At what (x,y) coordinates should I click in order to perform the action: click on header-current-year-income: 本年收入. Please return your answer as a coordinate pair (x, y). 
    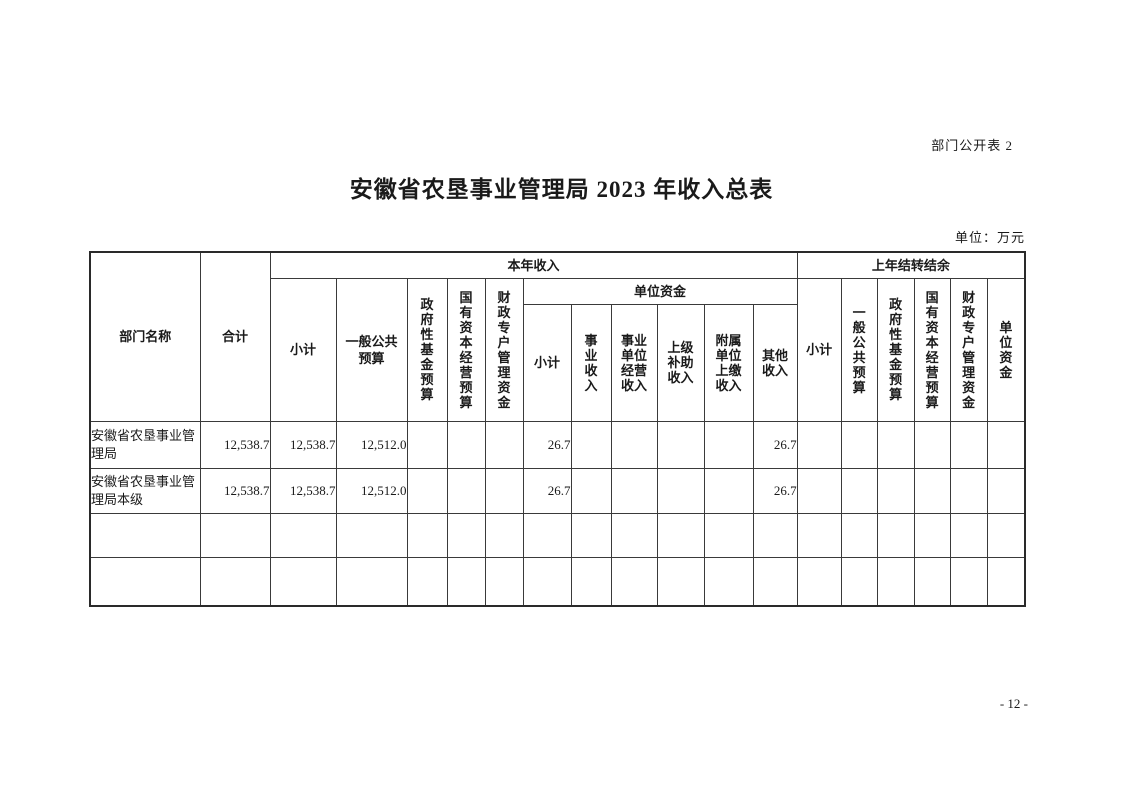
    Looking at the image, I should click on (533, 265).